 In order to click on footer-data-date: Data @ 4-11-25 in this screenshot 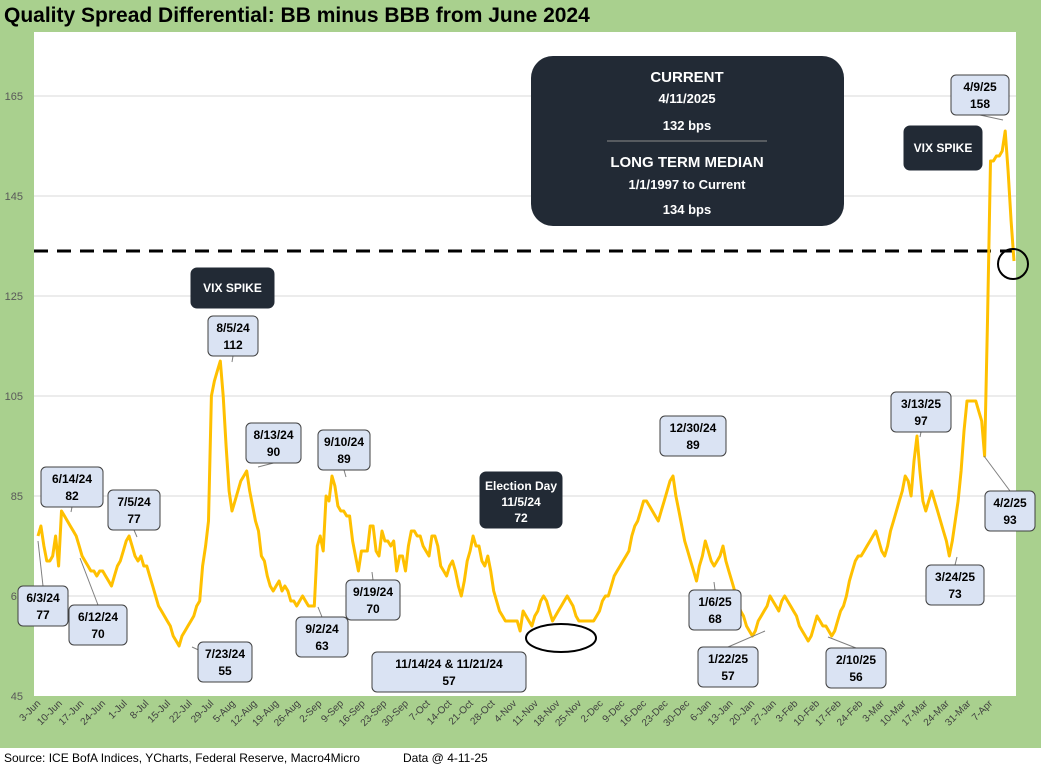, I will do `click(445, 758)`.